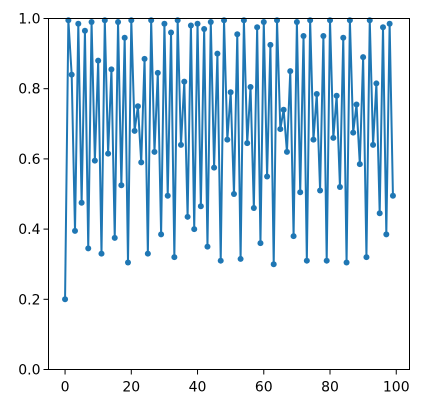 This screenshot has width=423, height=408. I want to click on y-axis: 0.0 0.2 0.4 0.6 0.8 1.0, so click(33, 195).